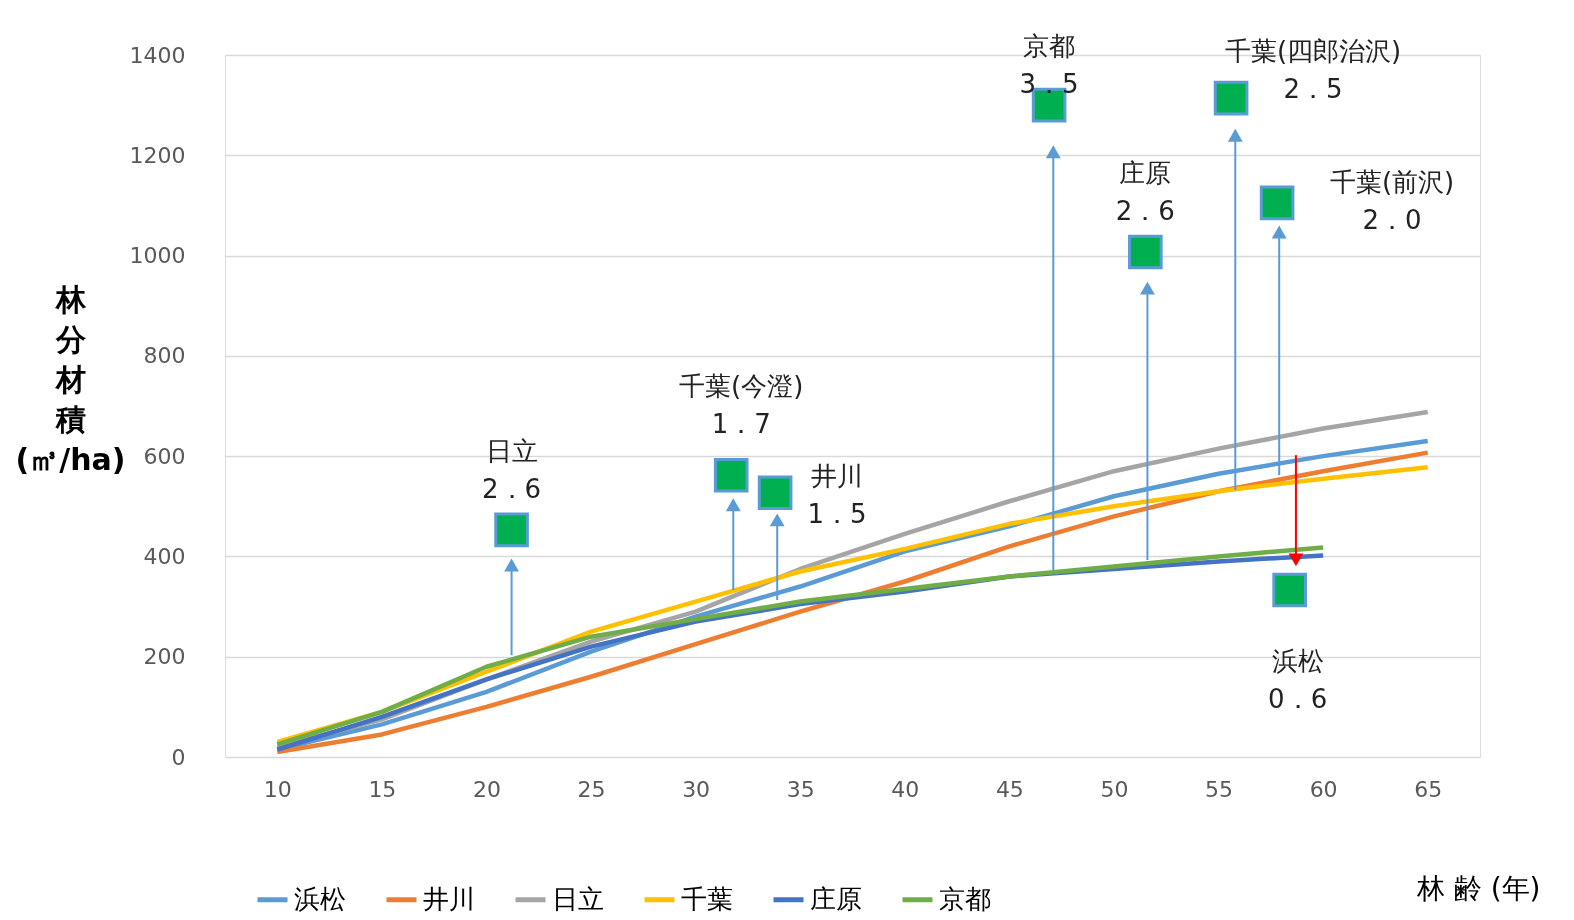 This screenshot has height=920, width=1574. What do you see at coordinates (486, 789) in the screenshot?
I see `x-tick-label: 20` at bounding box center [486, 789].